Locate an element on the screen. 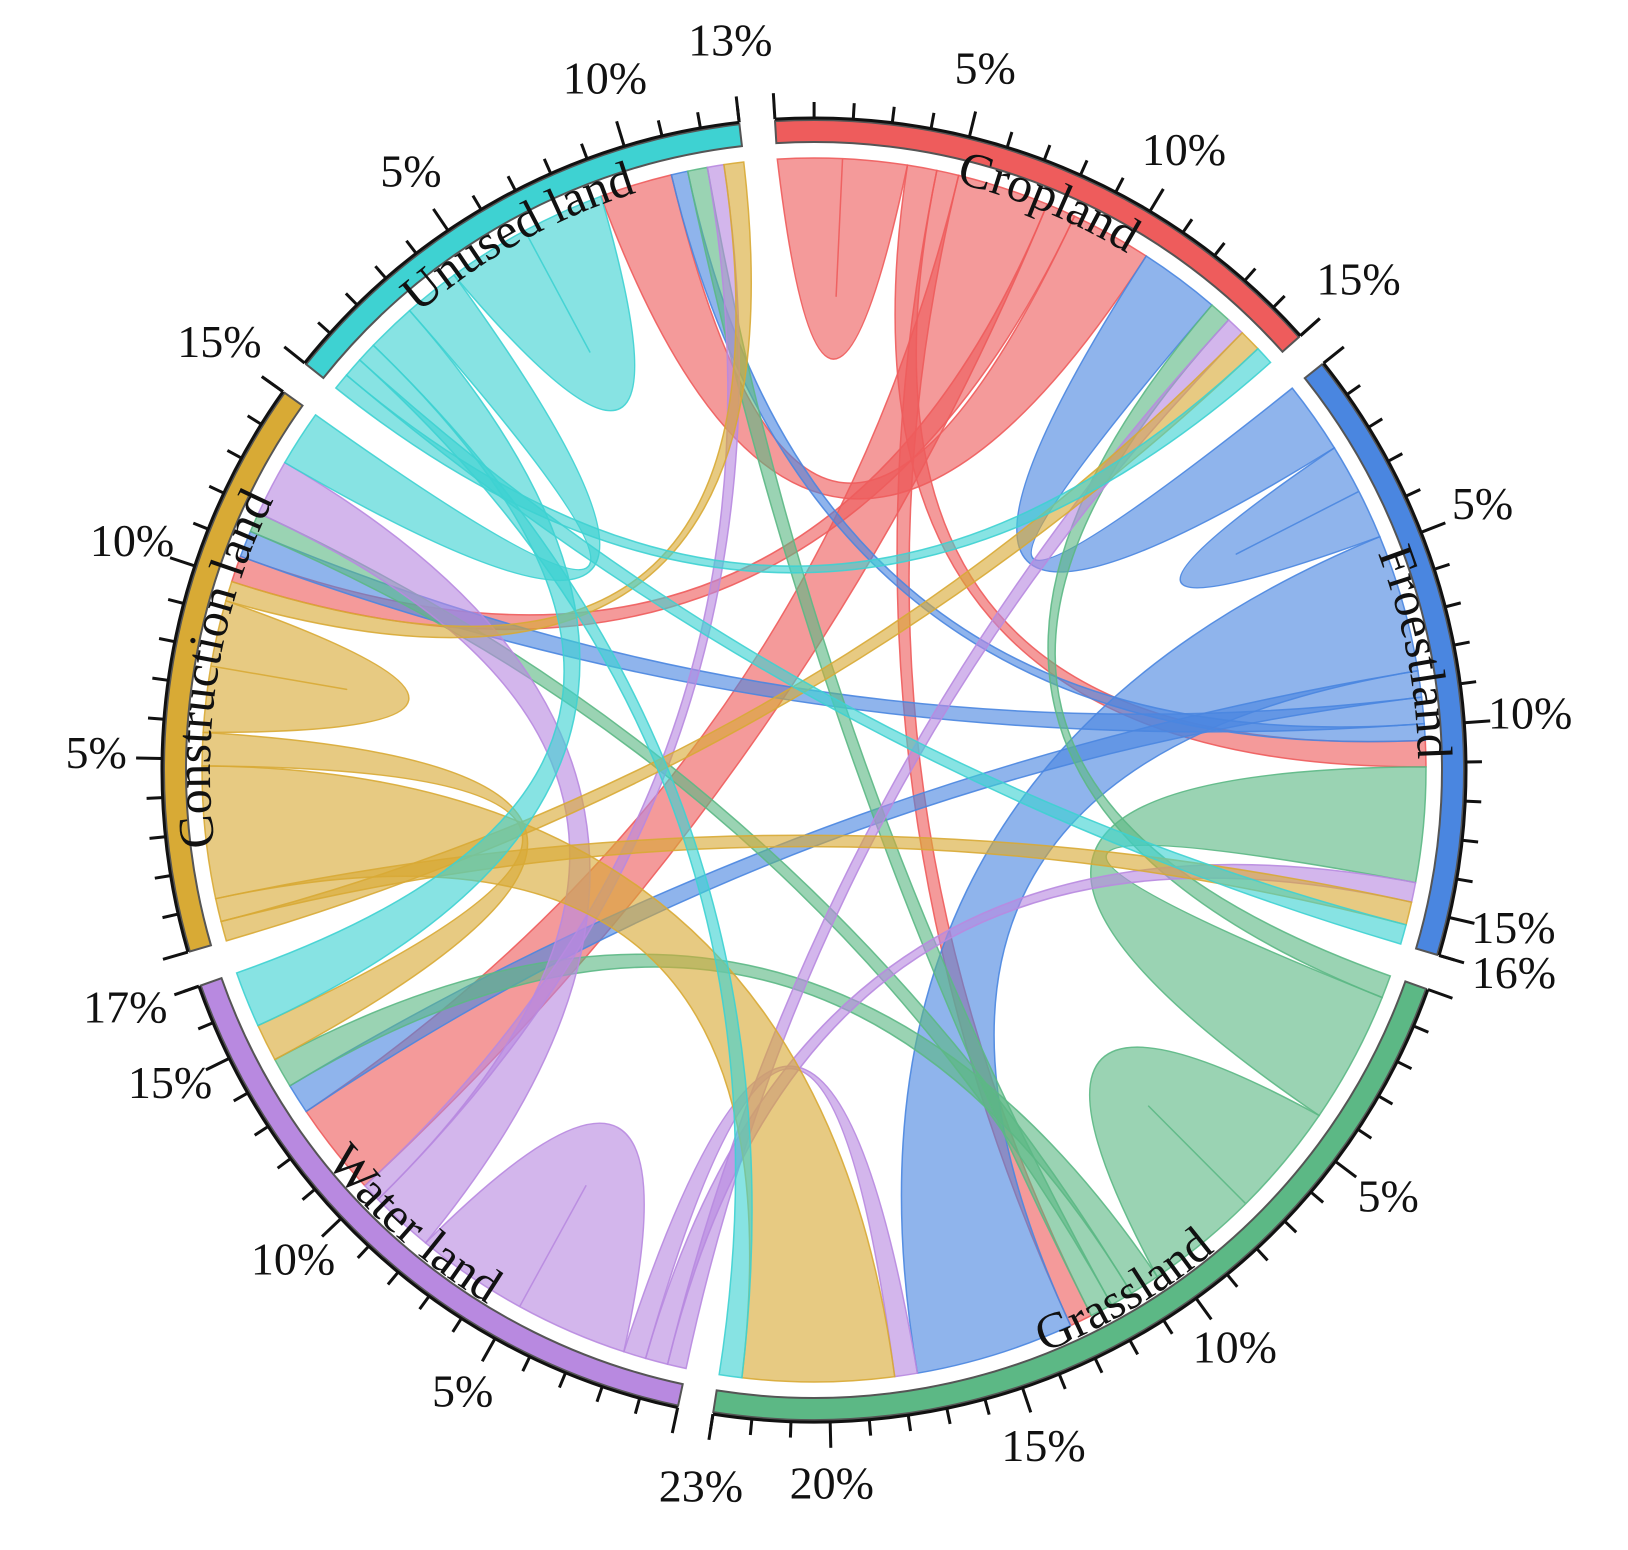 Image resolution: width=1628 pixels, height=1550 pixels. chord-water-land-to-water-land is located at coordinates (534, 1237).